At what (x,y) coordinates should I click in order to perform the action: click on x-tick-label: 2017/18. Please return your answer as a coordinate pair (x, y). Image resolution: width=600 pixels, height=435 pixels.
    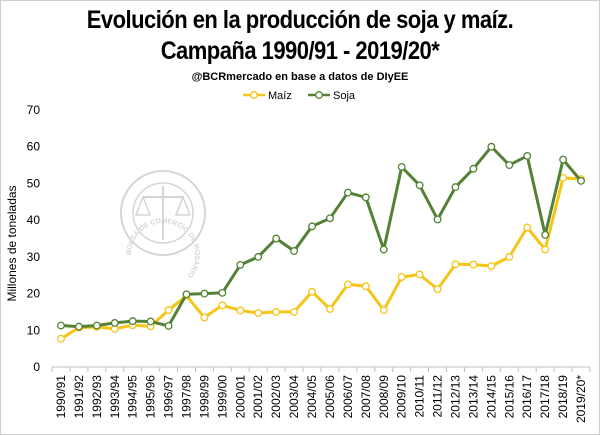
    Looking at the image, I should click on (545, 397).